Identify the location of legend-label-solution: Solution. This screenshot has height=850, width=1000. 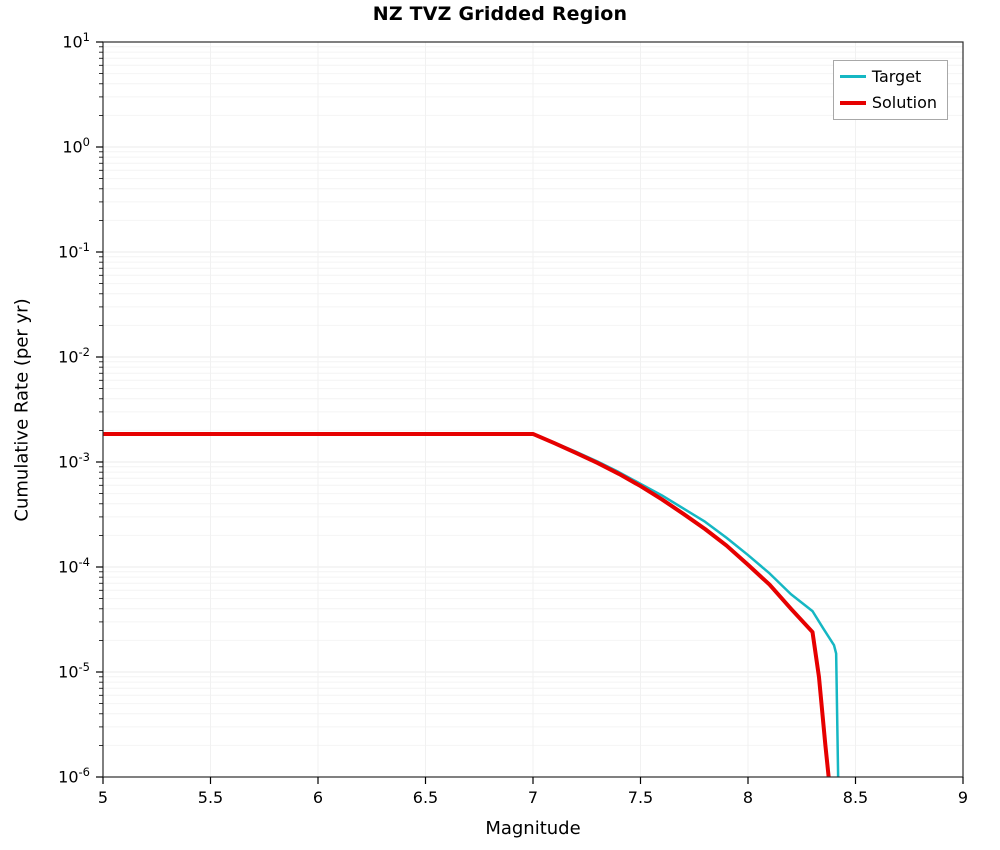
(904, 102).